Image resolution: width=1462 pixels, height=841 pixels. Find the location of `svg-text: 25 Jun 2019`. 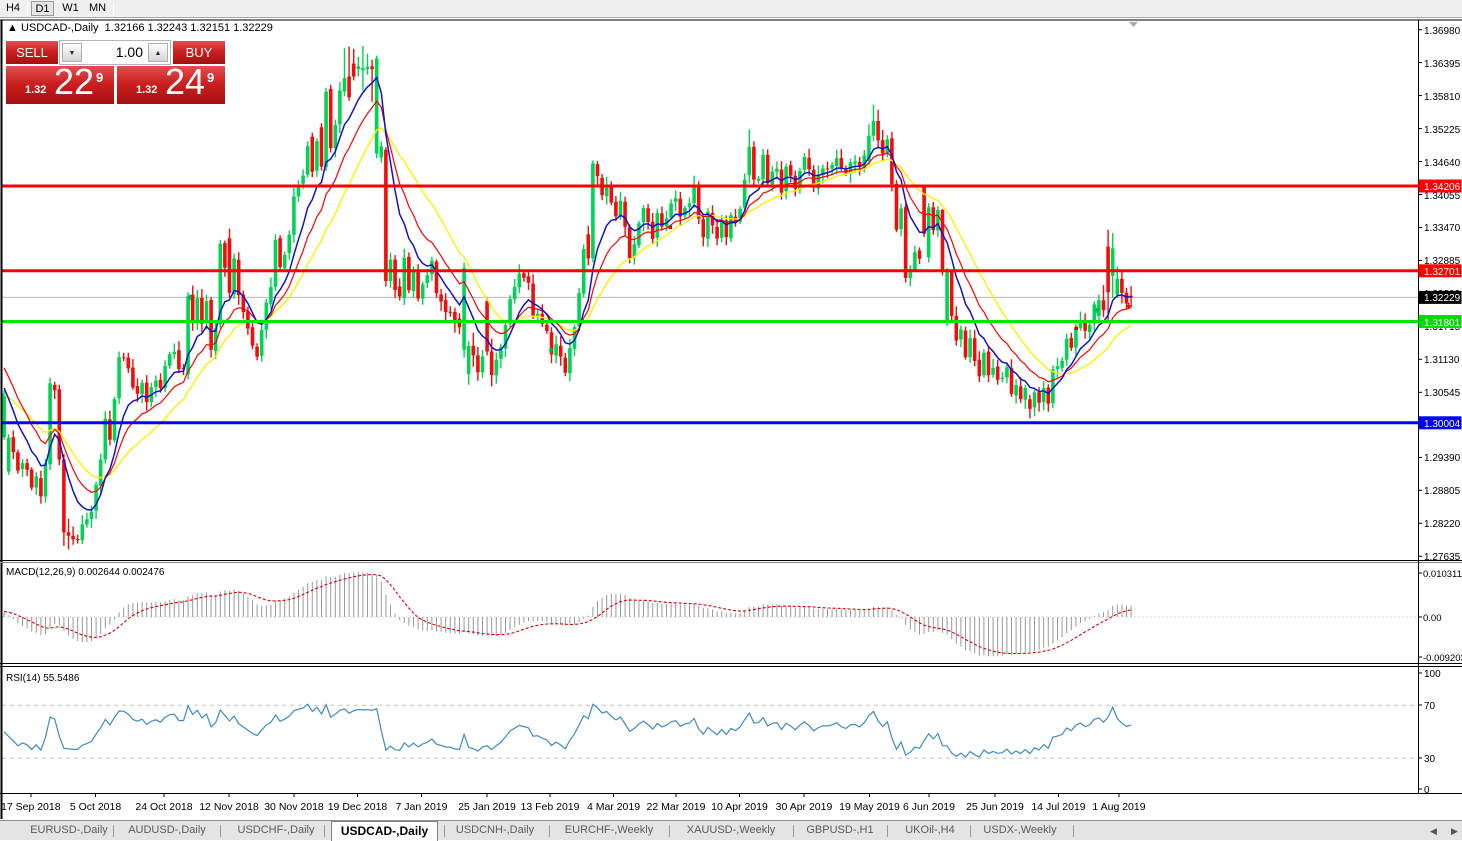

svg-text: 25 Jun 2019 is located at coordinates (995, 807).